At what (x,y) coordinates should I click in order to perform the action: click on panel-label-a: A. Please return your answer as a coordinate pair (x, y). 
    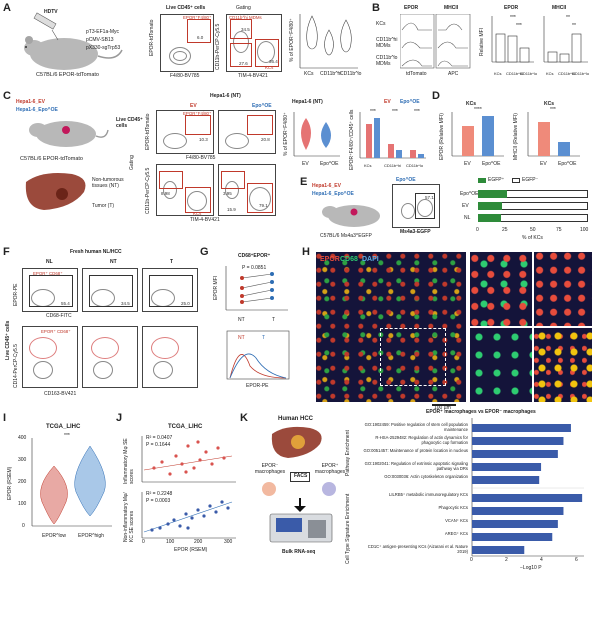
    Looking at the image, I should click on (7, 8).